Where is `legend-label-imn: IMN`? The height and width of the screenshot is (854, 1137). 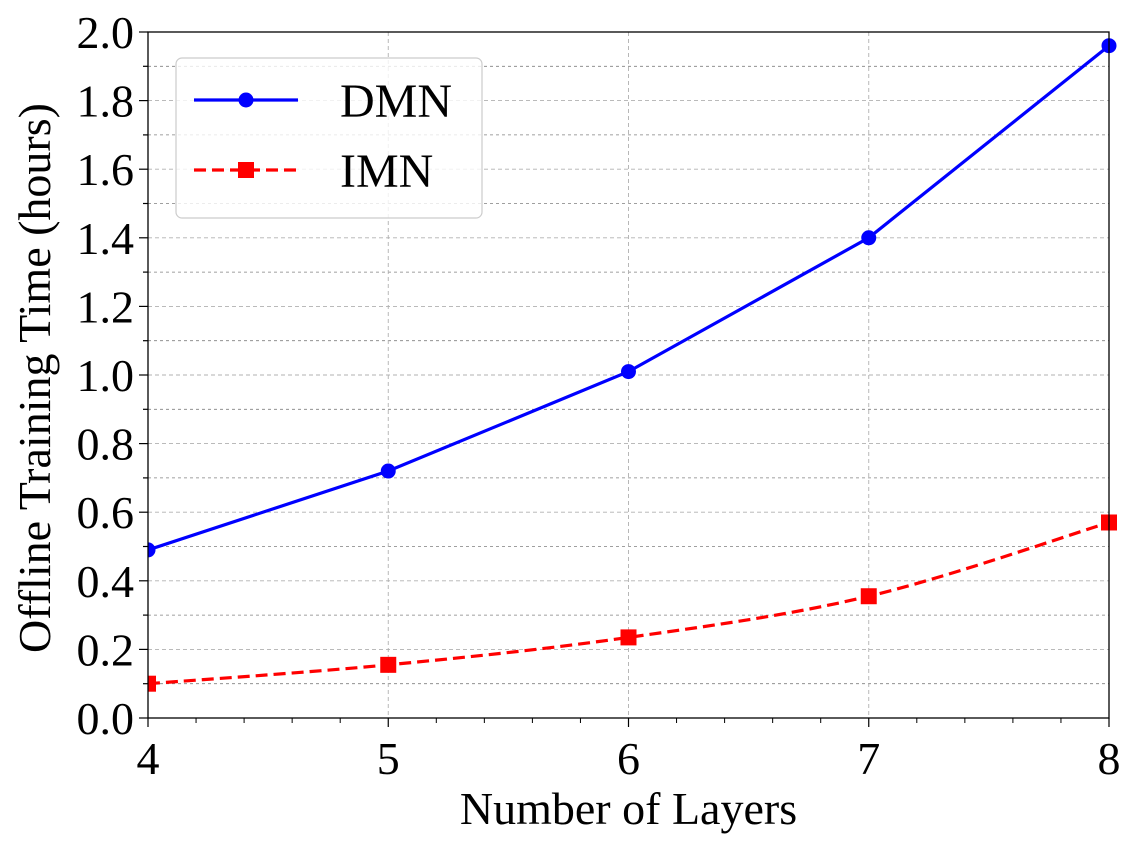 legend-label-imn: IMN is located at coordinates (386, 171).